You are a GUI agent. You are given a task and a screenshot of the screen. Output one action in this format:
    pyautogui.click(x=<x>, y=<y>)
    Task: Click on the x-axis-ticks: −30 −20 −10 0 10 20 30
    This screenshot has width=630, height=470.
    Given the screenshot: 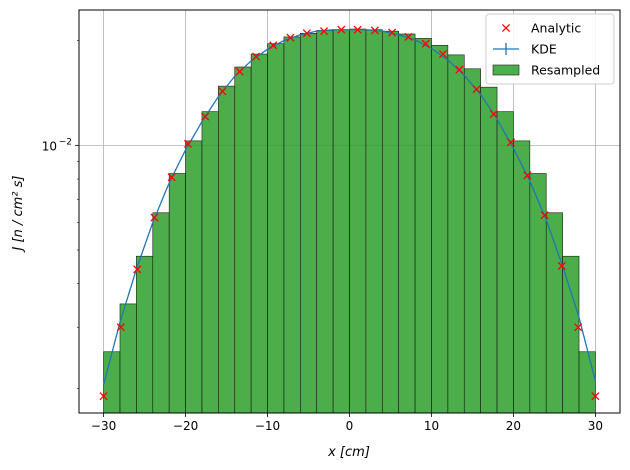 What is the action you would take?
    pyautogui.click(x=347, y=423)
    